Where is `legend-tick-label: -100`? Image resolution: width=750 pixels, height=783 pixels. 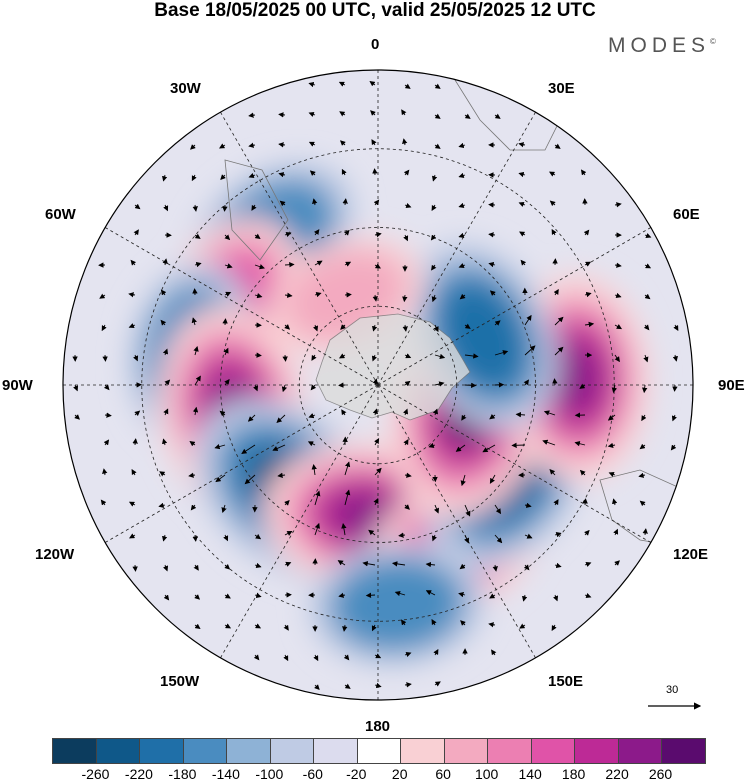 legend-tick-label: -100 is located at coordinates (269, 774).